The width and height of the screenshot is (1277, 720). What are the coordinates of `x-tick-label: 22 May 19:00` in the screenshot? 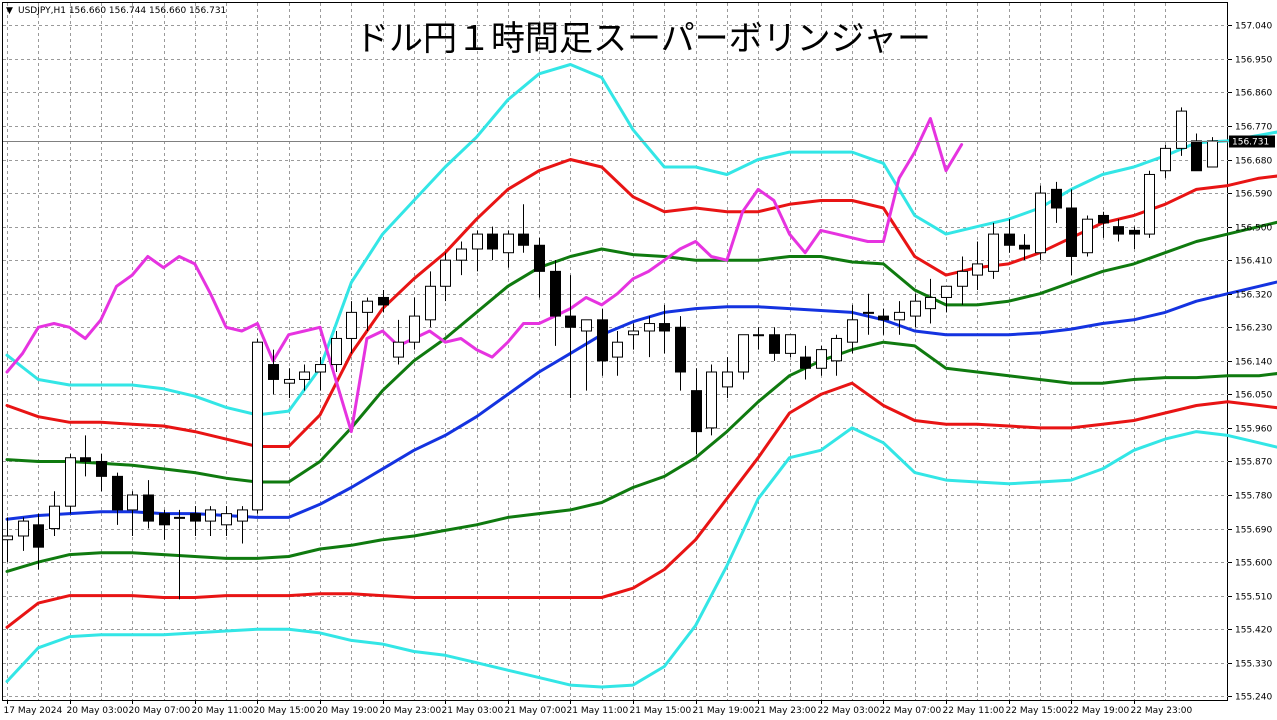 It's located at (1099, 711).